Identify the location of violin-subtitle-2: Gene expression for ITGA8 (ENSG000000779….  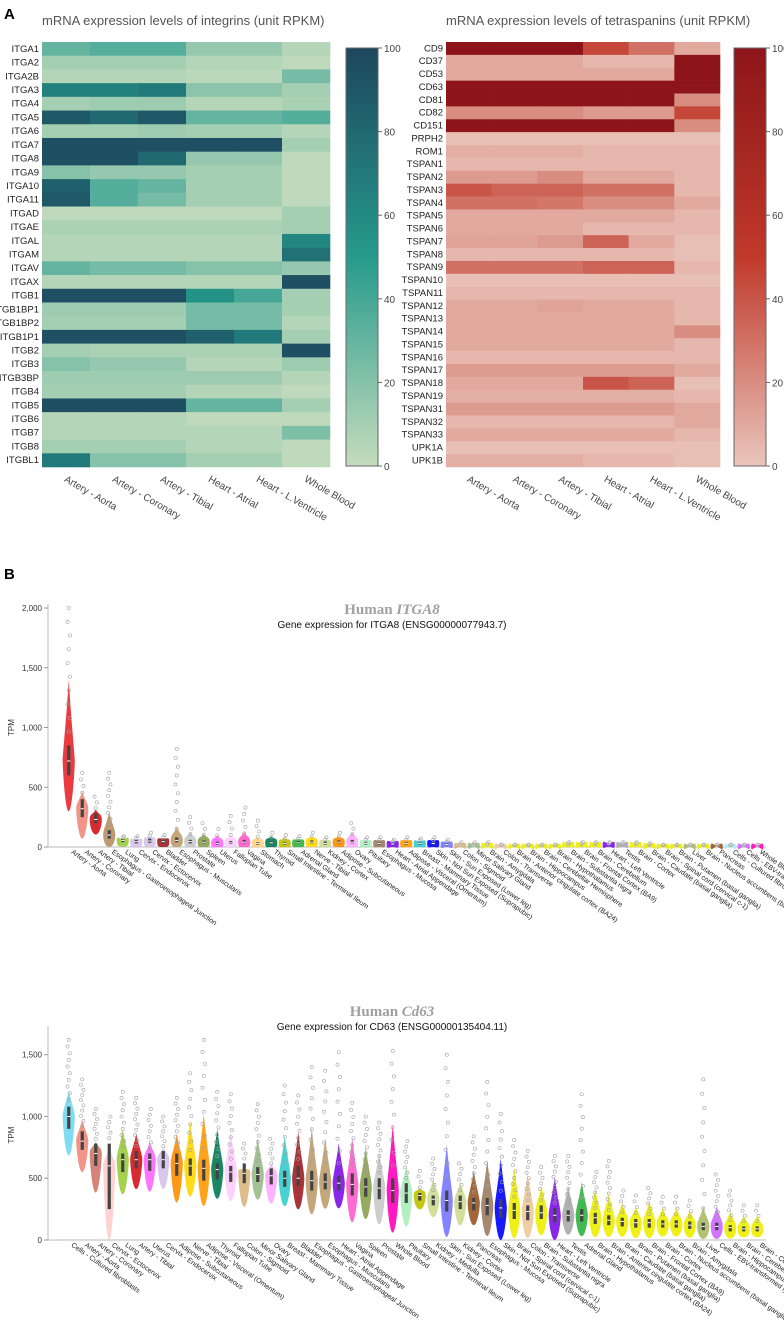
(391, 625).